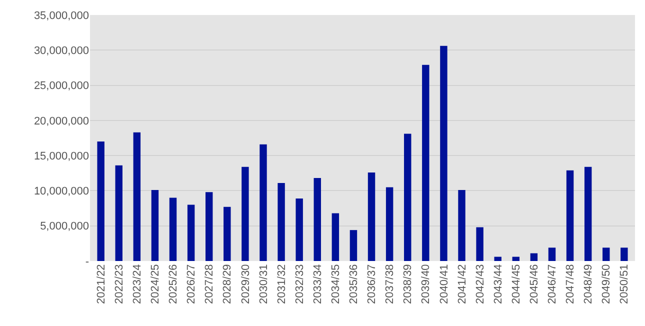 This screenshot has height=326, width=645. What do you see at coordinates (192, 284) in the screenshot?
I see `x-tick-label: 2026/27` at bounding box center [192, 284].